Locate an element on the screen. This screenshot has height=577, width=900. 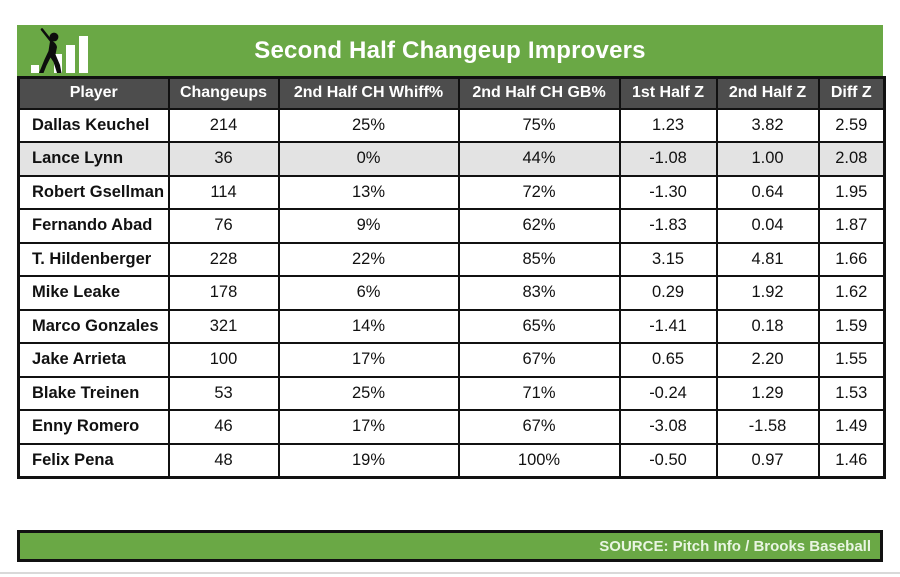
table-row: Felix Pena 48 19% 100% -0.50 0.97 1.46 is located at coordinates (451, 460).